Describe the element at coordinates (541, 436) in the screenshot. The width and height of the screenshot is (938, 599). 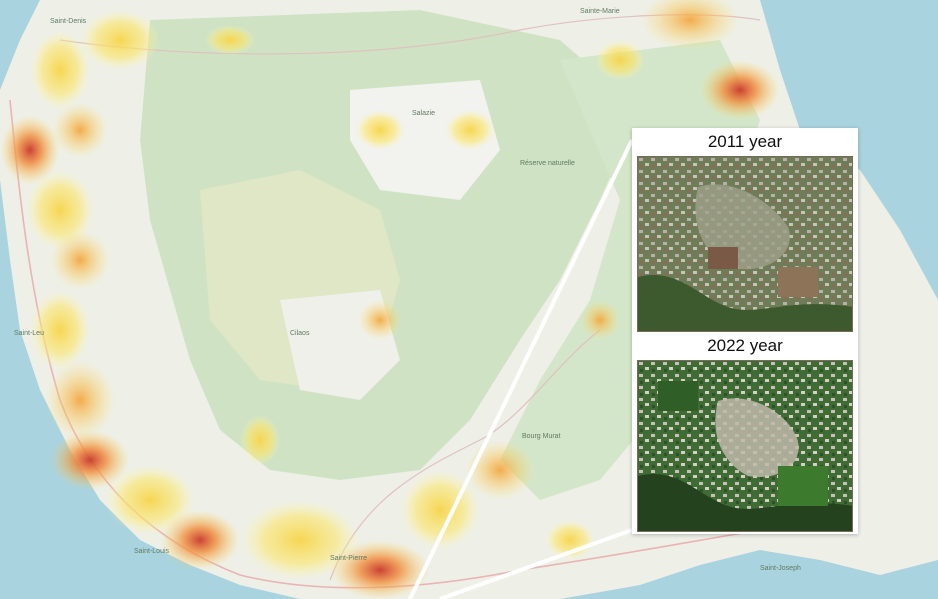
I see `place-label: Bourg Murat` at that location.